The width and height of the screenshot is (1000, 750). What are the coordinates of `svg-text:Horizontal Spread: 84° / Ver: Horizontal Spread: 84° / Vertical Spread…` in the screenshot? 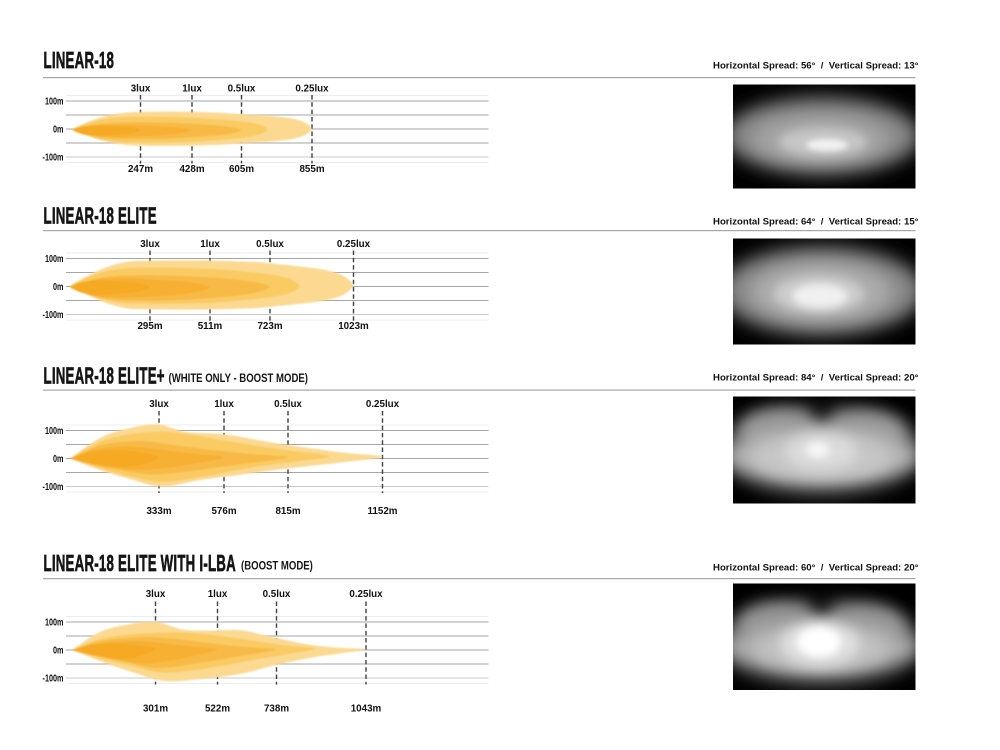 It's located at (816, 377).